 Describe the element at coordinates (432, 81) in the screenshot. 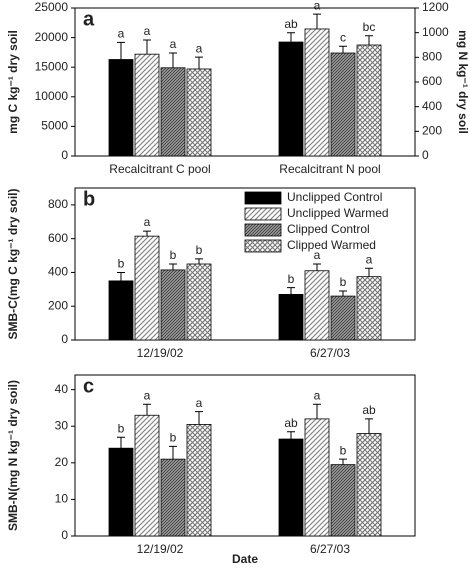

I see `y2-tick-label: 600` at that location.